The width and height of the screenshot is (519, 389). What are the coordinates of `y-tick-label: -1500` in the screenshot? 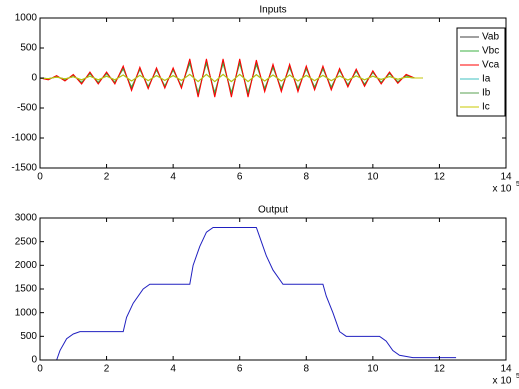 It's located at (24, 168).